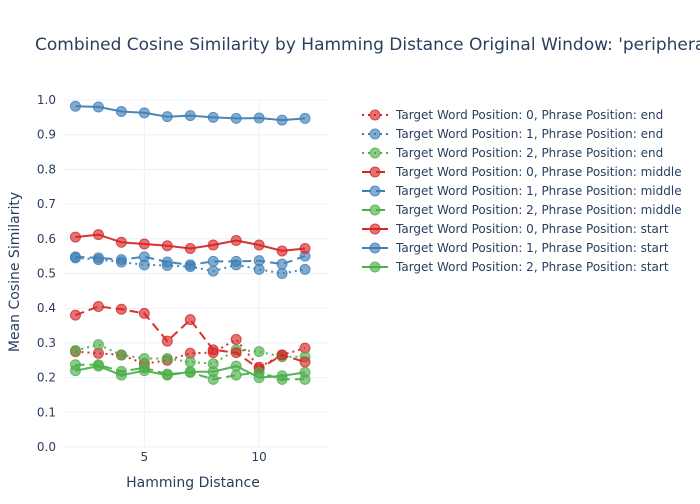 The height and width of the screenshot is (504, 700). What do you see at coordinates (46, 343) in the screenshot?
I see `y-tick-label: 0.3` at bounding box center [46, 343].